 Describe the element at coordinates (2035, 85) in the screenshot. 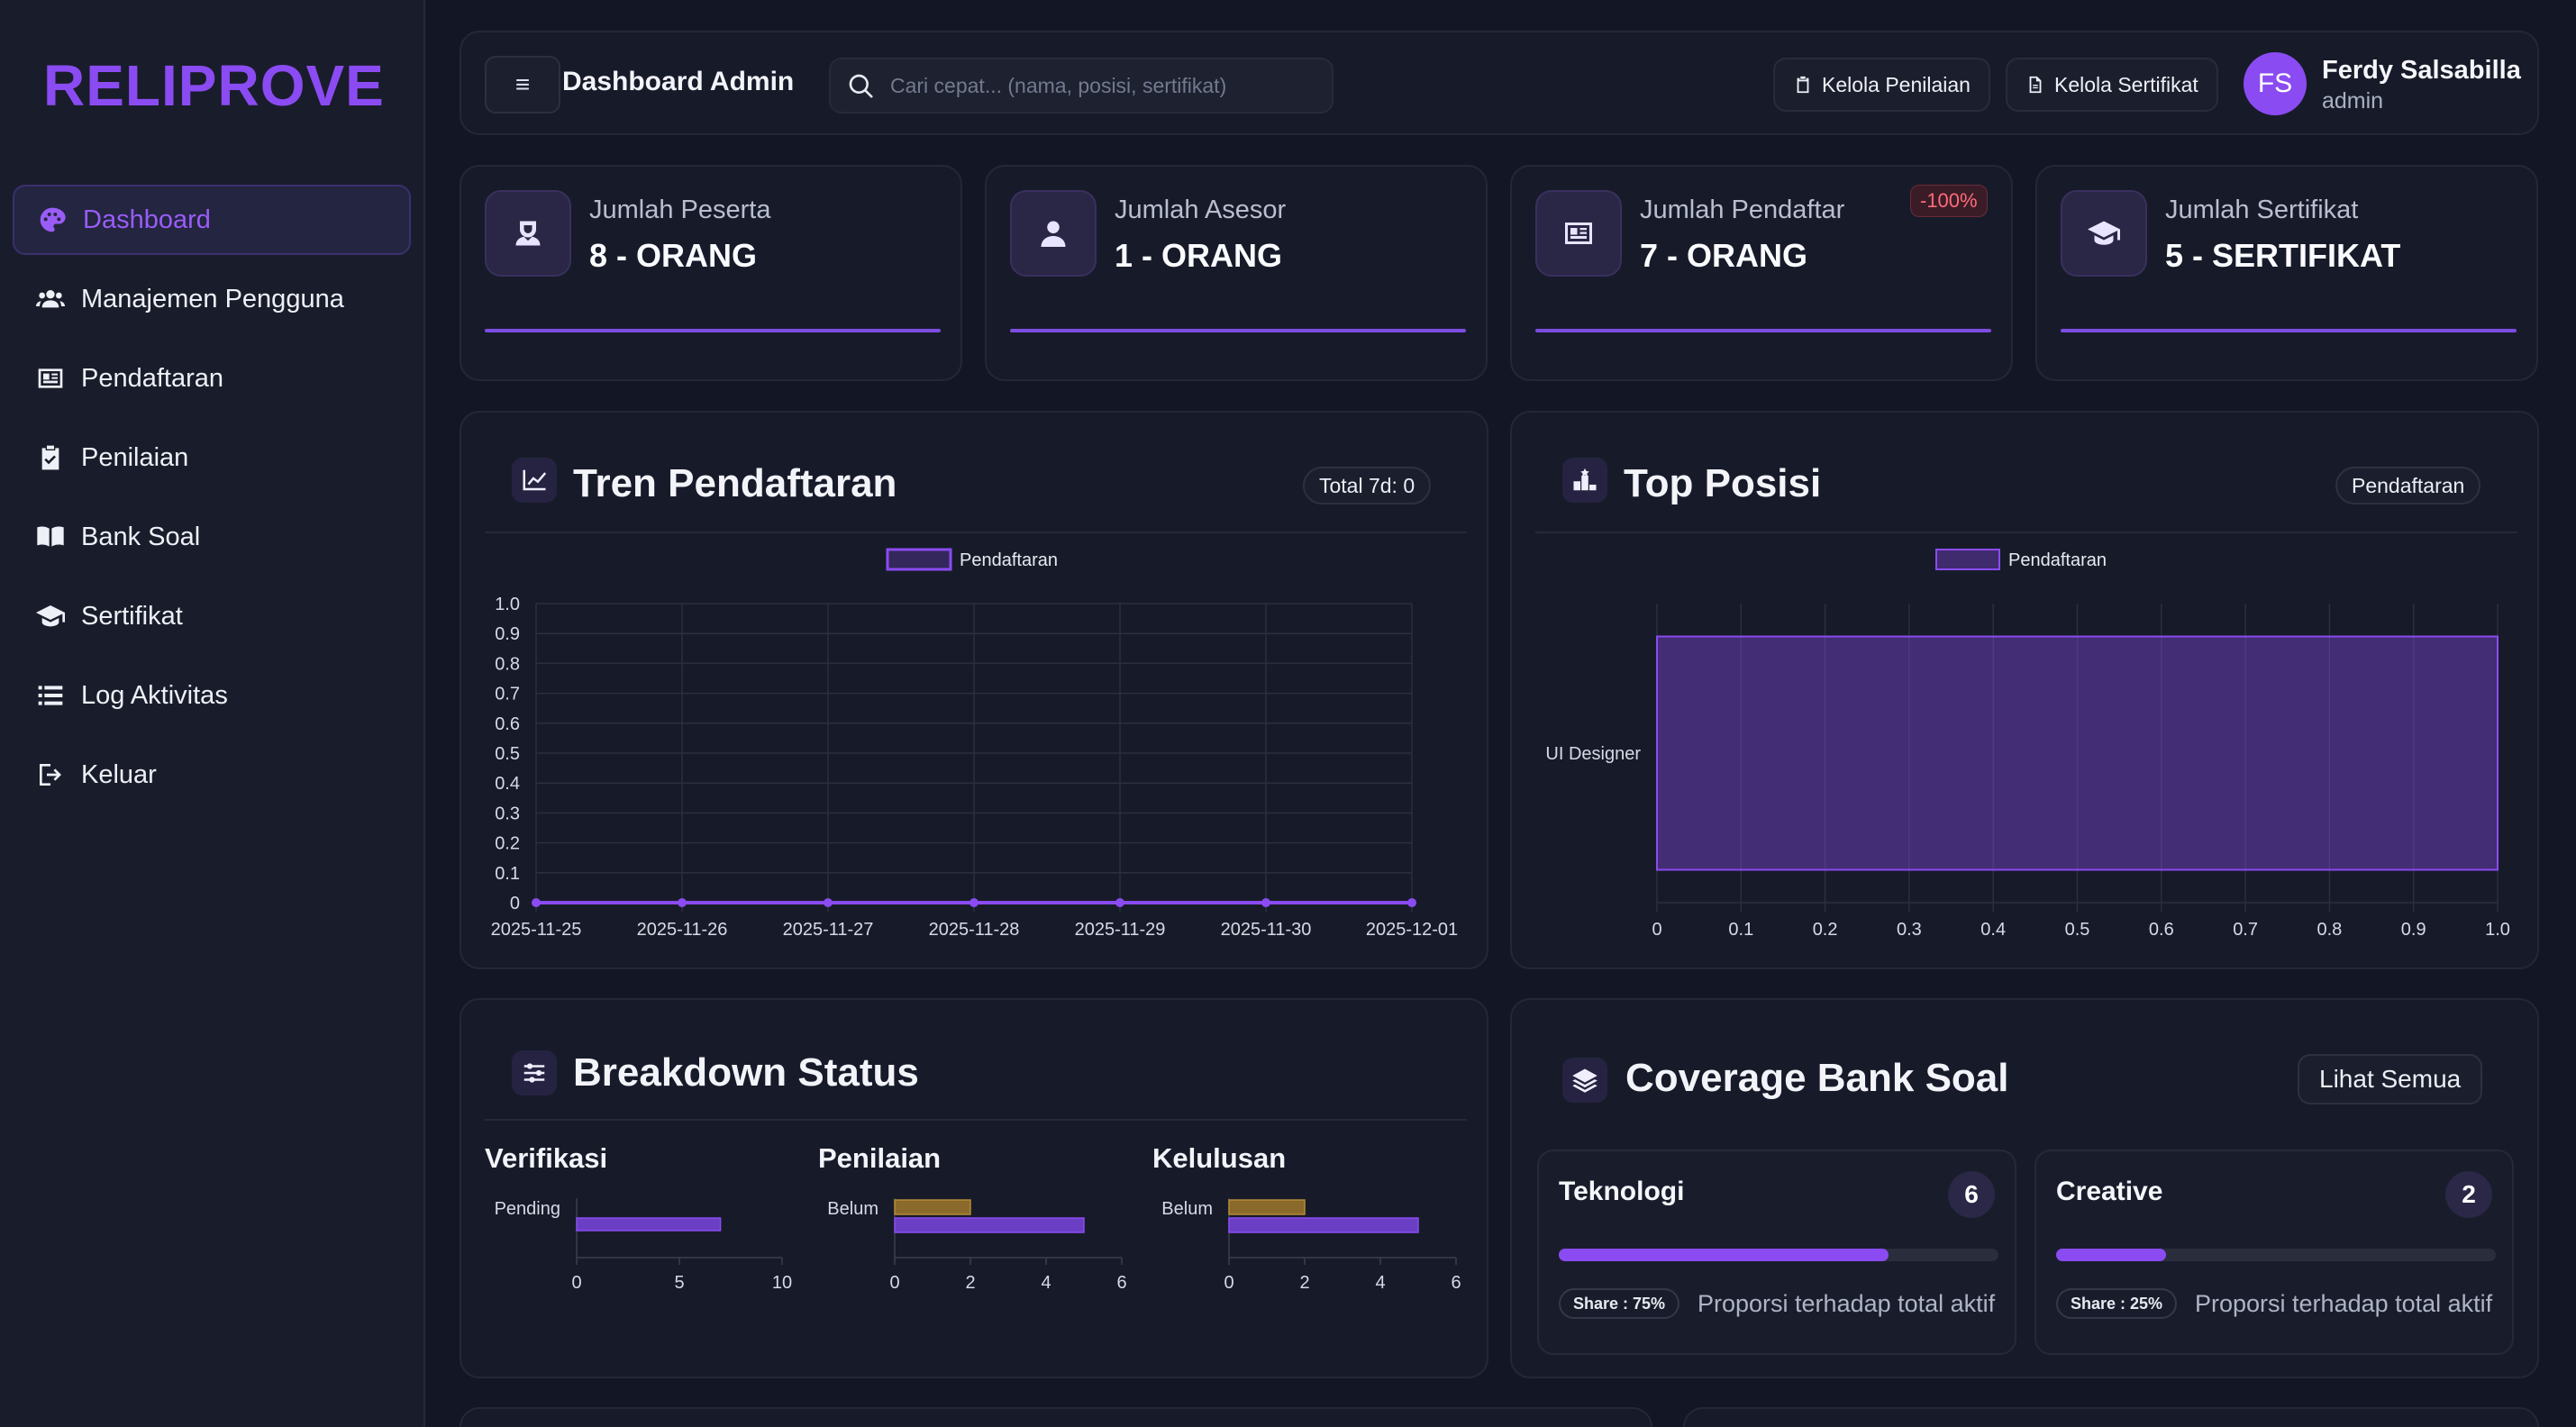

I see `file-icon` at that location.